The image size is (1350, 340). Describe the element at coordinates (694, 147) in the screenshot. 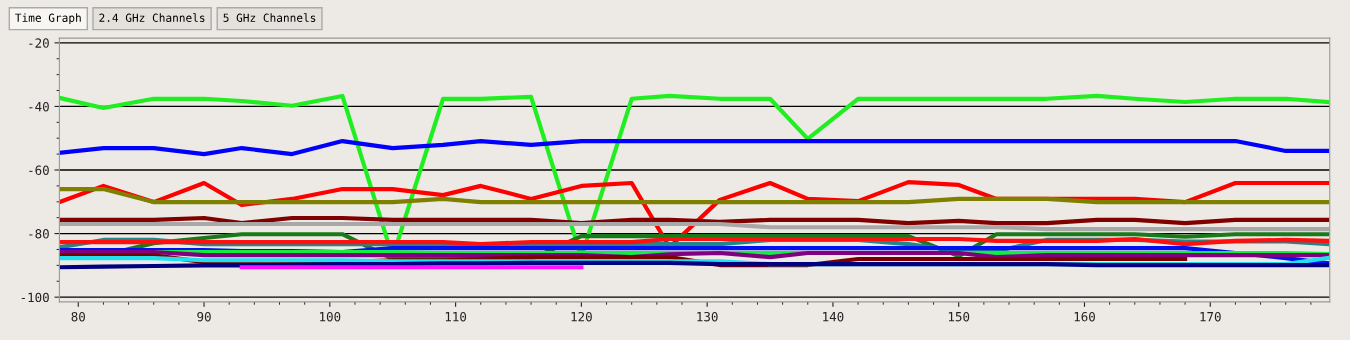

I see `line-series` at that location.